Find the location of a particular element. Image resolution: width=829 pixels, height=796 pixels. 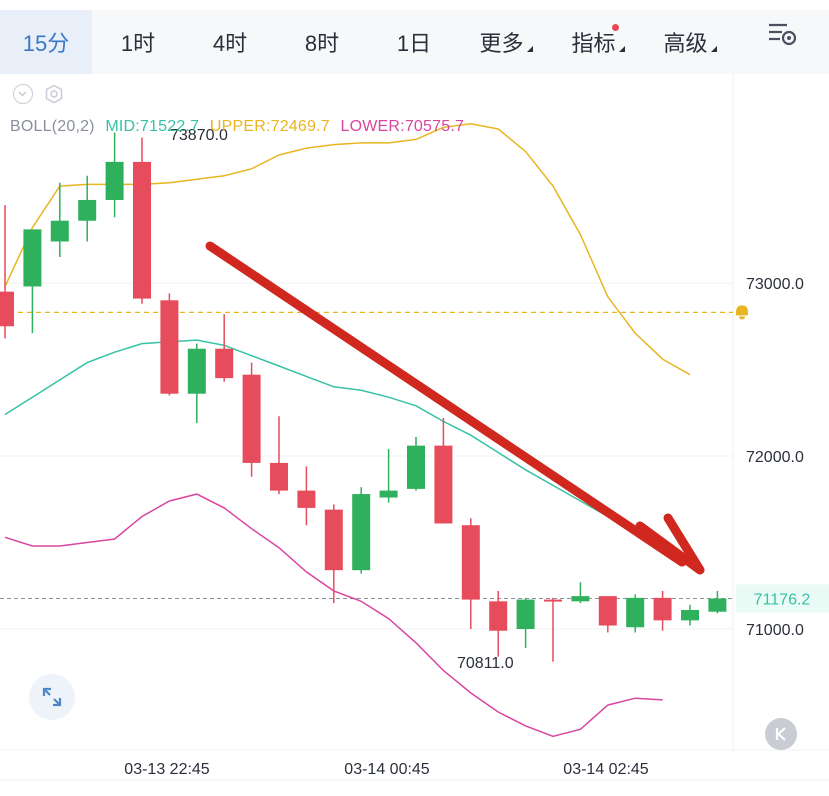

tab-label: 4时 is located at coordinates (230, 43).